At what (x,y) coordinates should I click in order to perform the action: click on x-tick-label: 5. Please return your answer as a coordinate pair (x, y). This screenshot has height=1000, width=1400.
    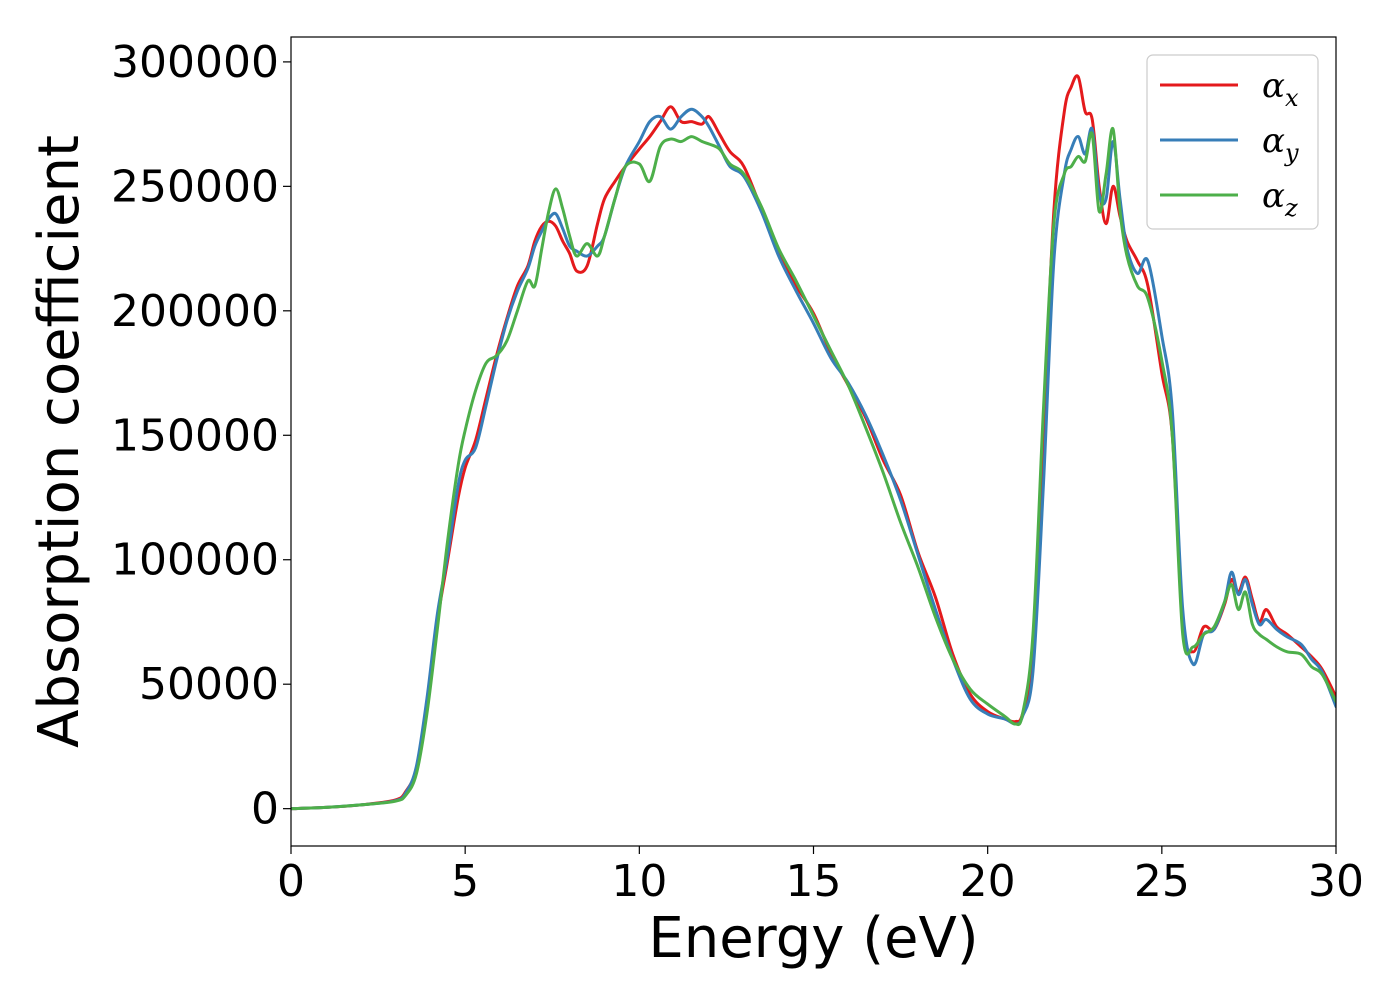
    Looking at the image, I should click on (465, 881).